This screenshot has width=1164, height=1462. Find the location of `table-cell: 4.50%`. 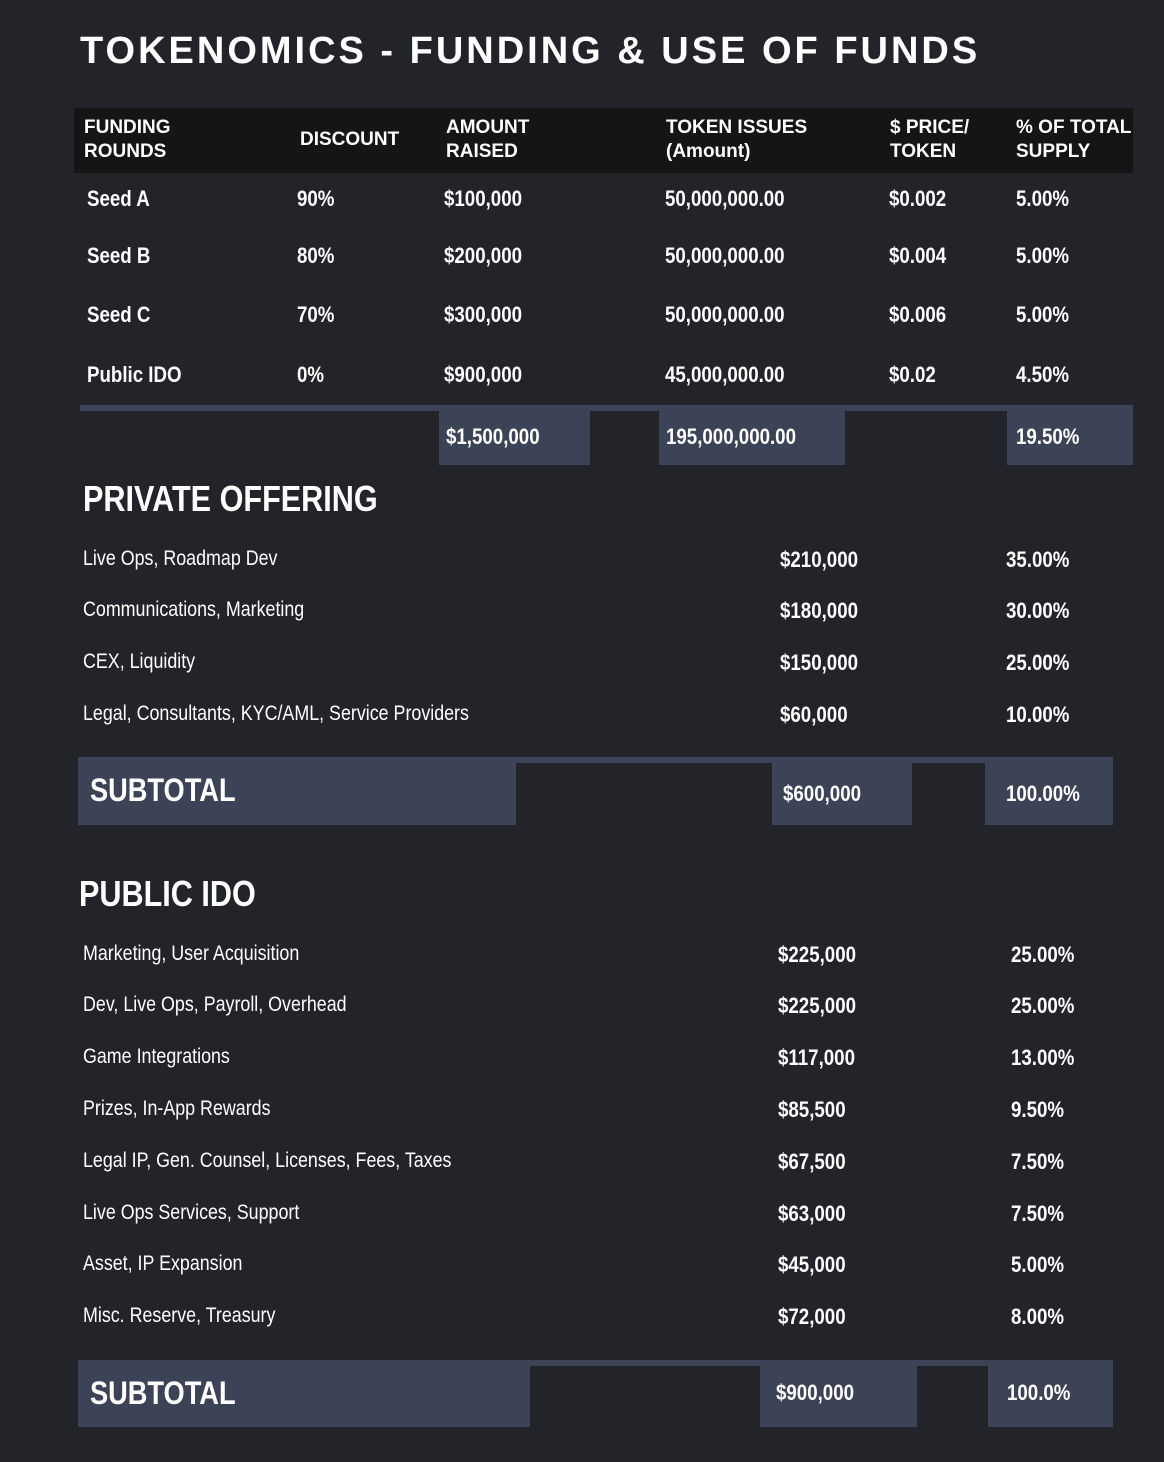

table-cell: 4.50% is located at coordinates (1043, 374).